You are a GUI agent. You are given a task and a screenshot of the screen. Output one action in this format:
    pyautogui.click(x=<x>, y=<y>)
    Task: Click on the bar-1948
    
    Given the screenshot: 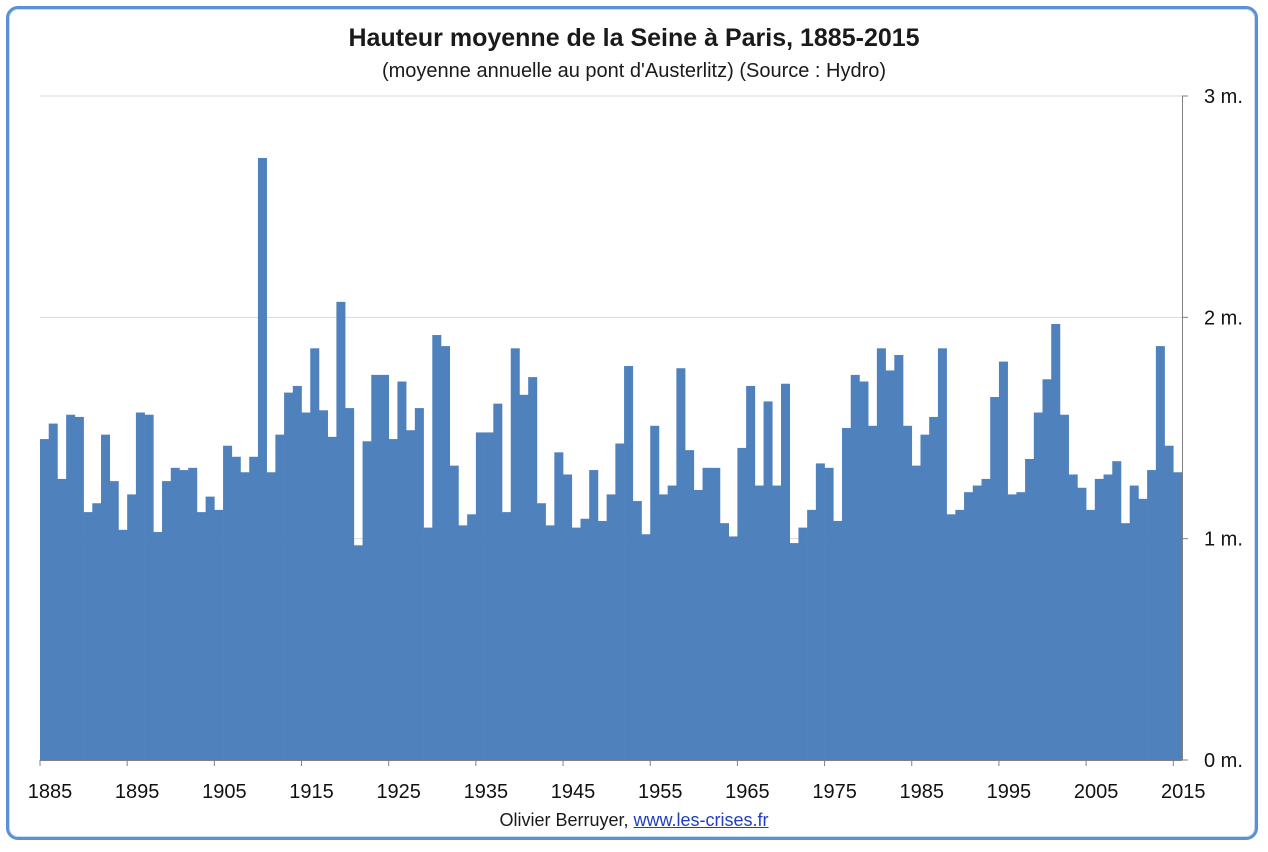 What is the action you would take?
    pyautogui.click(x=594, y=615)
    